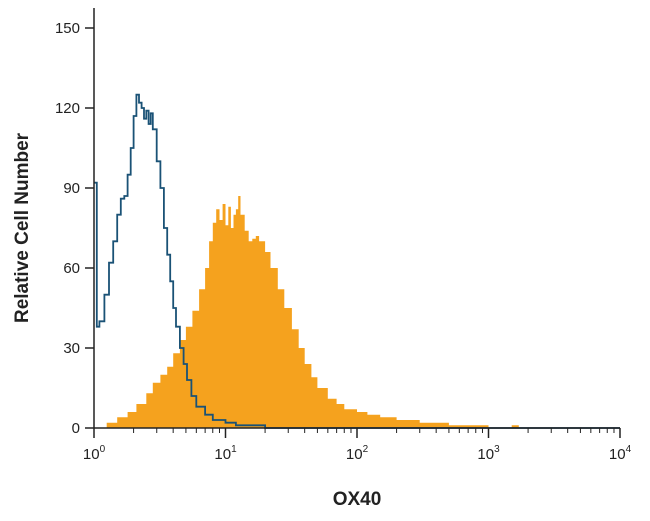  Describe the element at coordinates (22, 227) in the screenshot. I see `y-axis-label: Relative Cell Number` at that location.